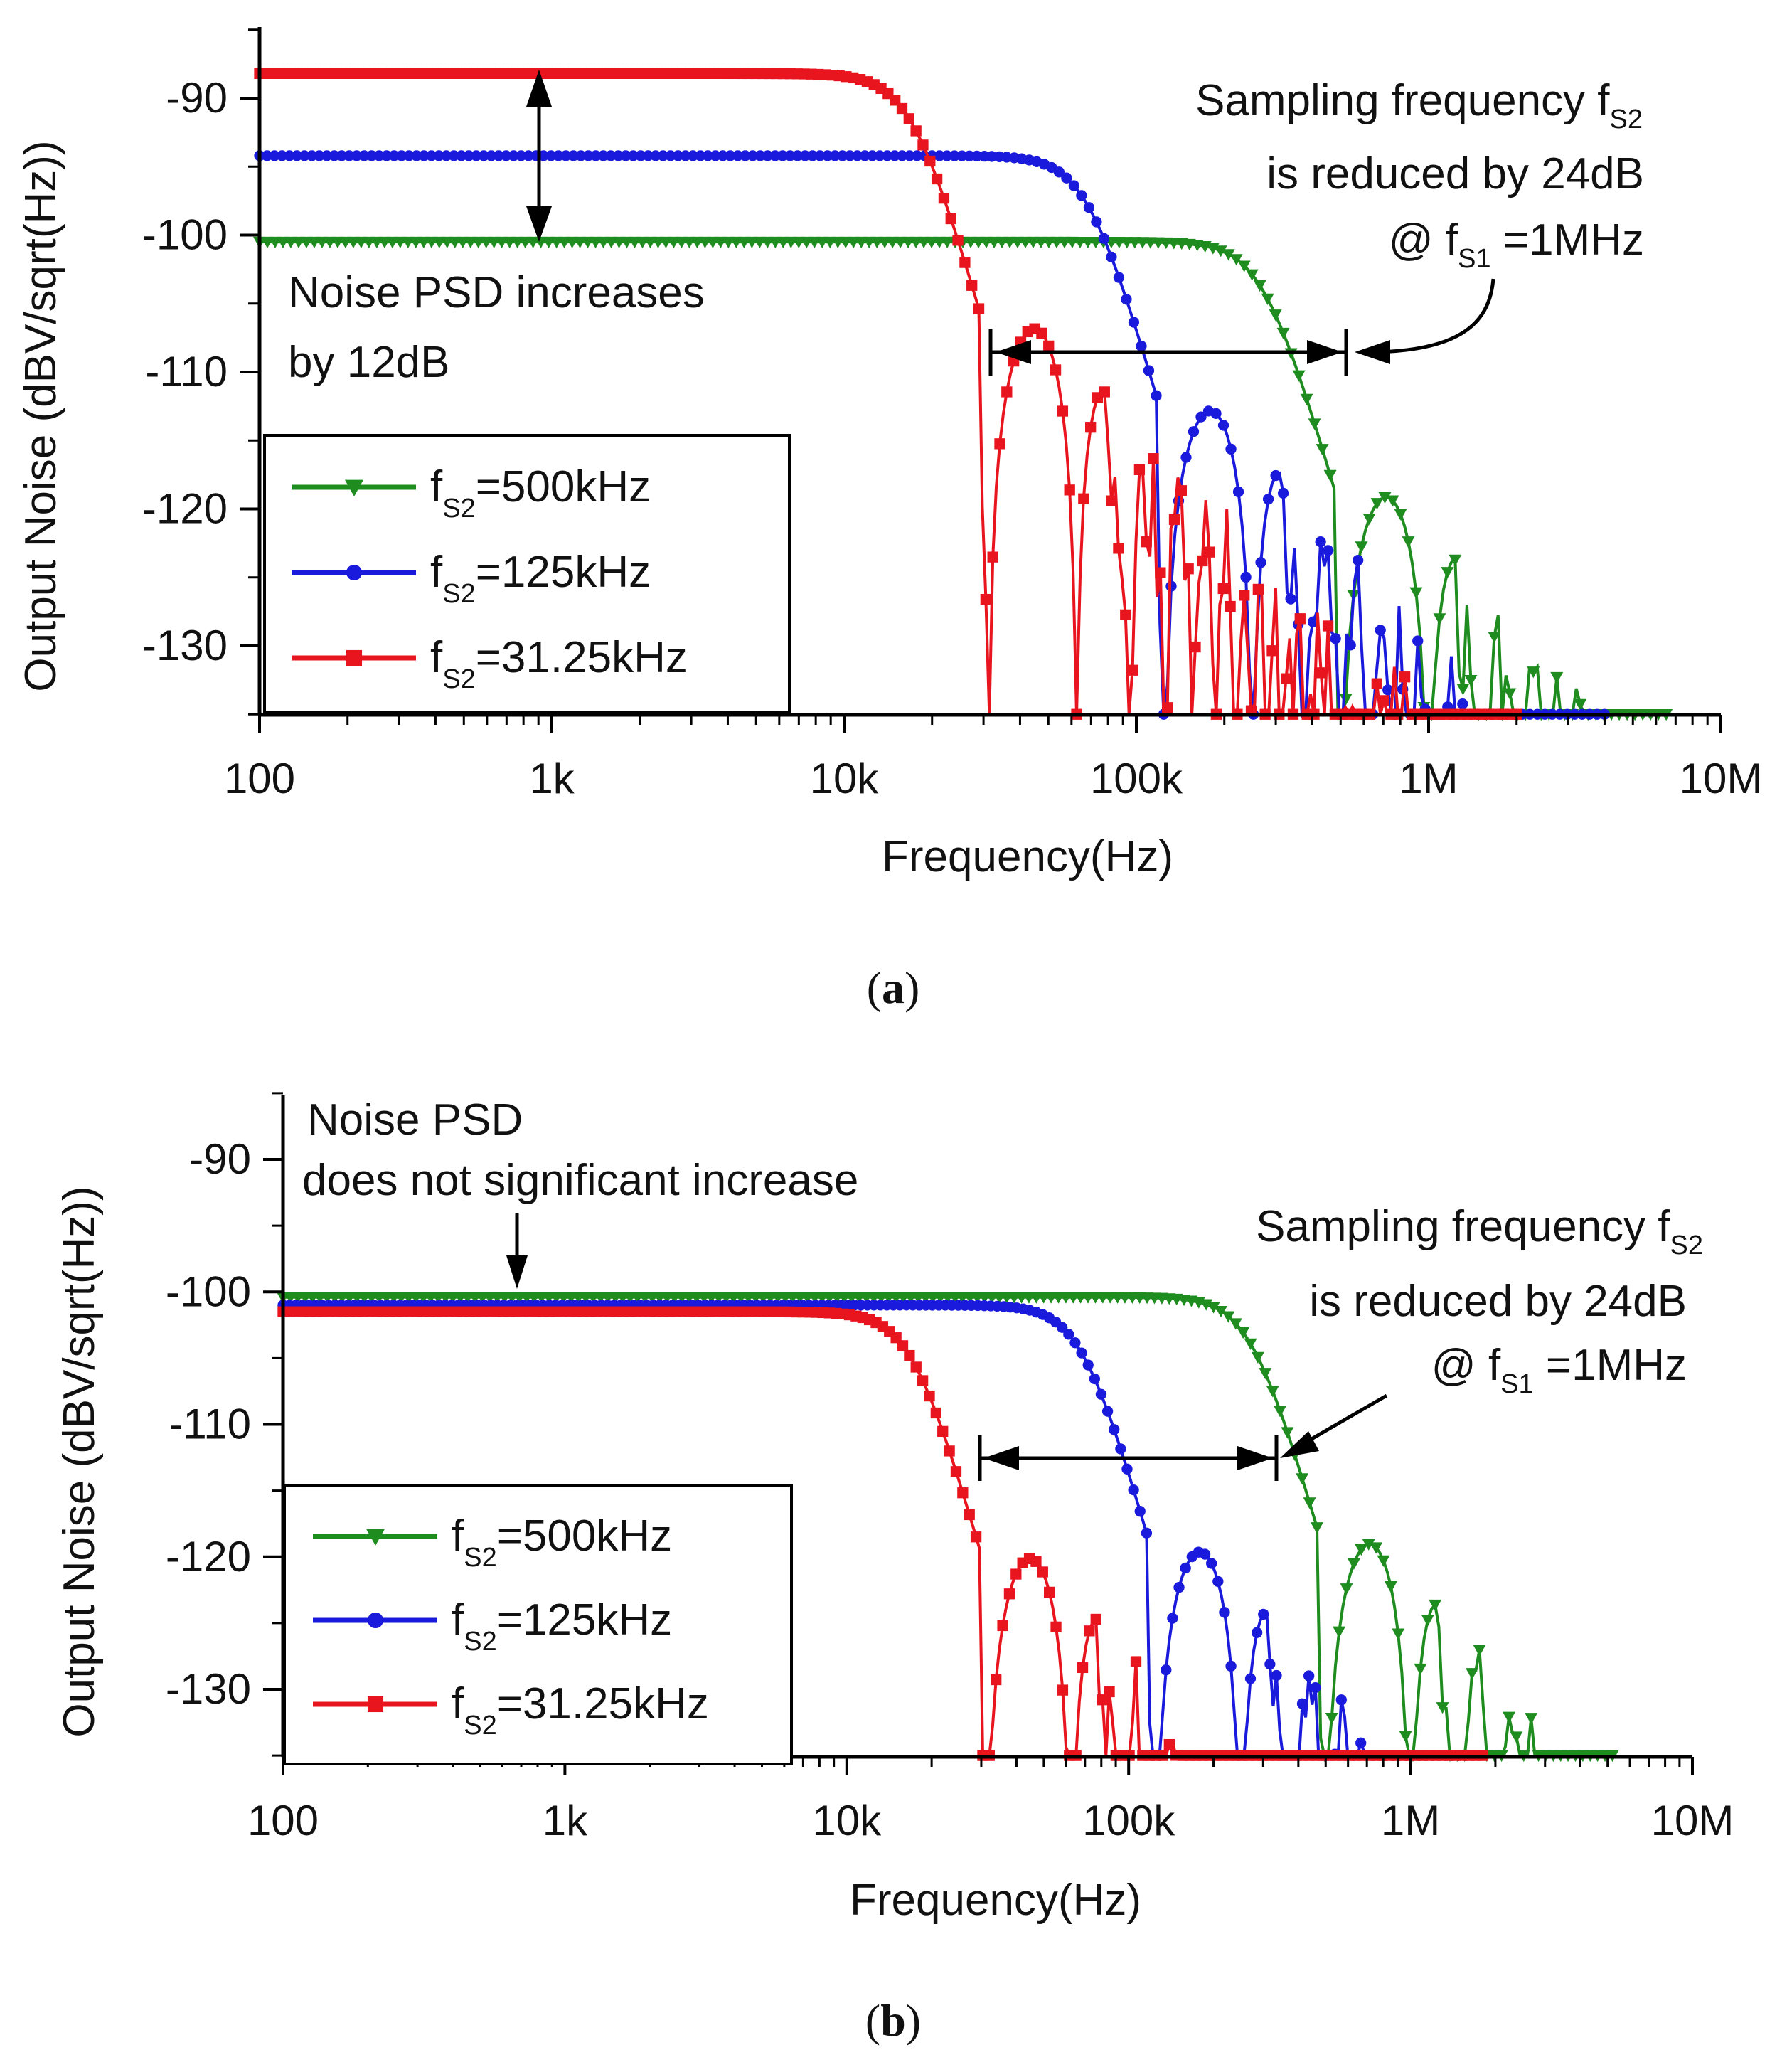 The height and width of the screenshot is (2072, 1787). What do you see at coordinates (209, 1689) in the screenshot?
I see `chart-b-ytick-label: -130` at bounding box center [209, 1689].